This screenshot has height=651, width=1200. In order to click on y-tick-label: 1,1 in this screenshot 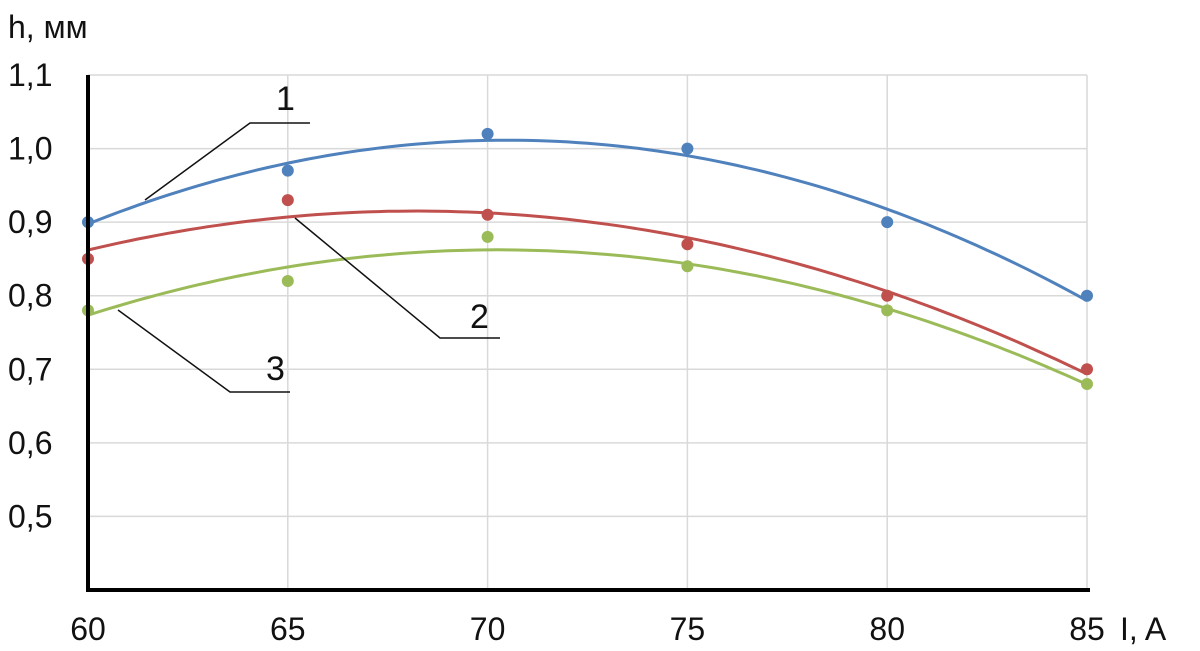, I will do `click(30, 75)`.